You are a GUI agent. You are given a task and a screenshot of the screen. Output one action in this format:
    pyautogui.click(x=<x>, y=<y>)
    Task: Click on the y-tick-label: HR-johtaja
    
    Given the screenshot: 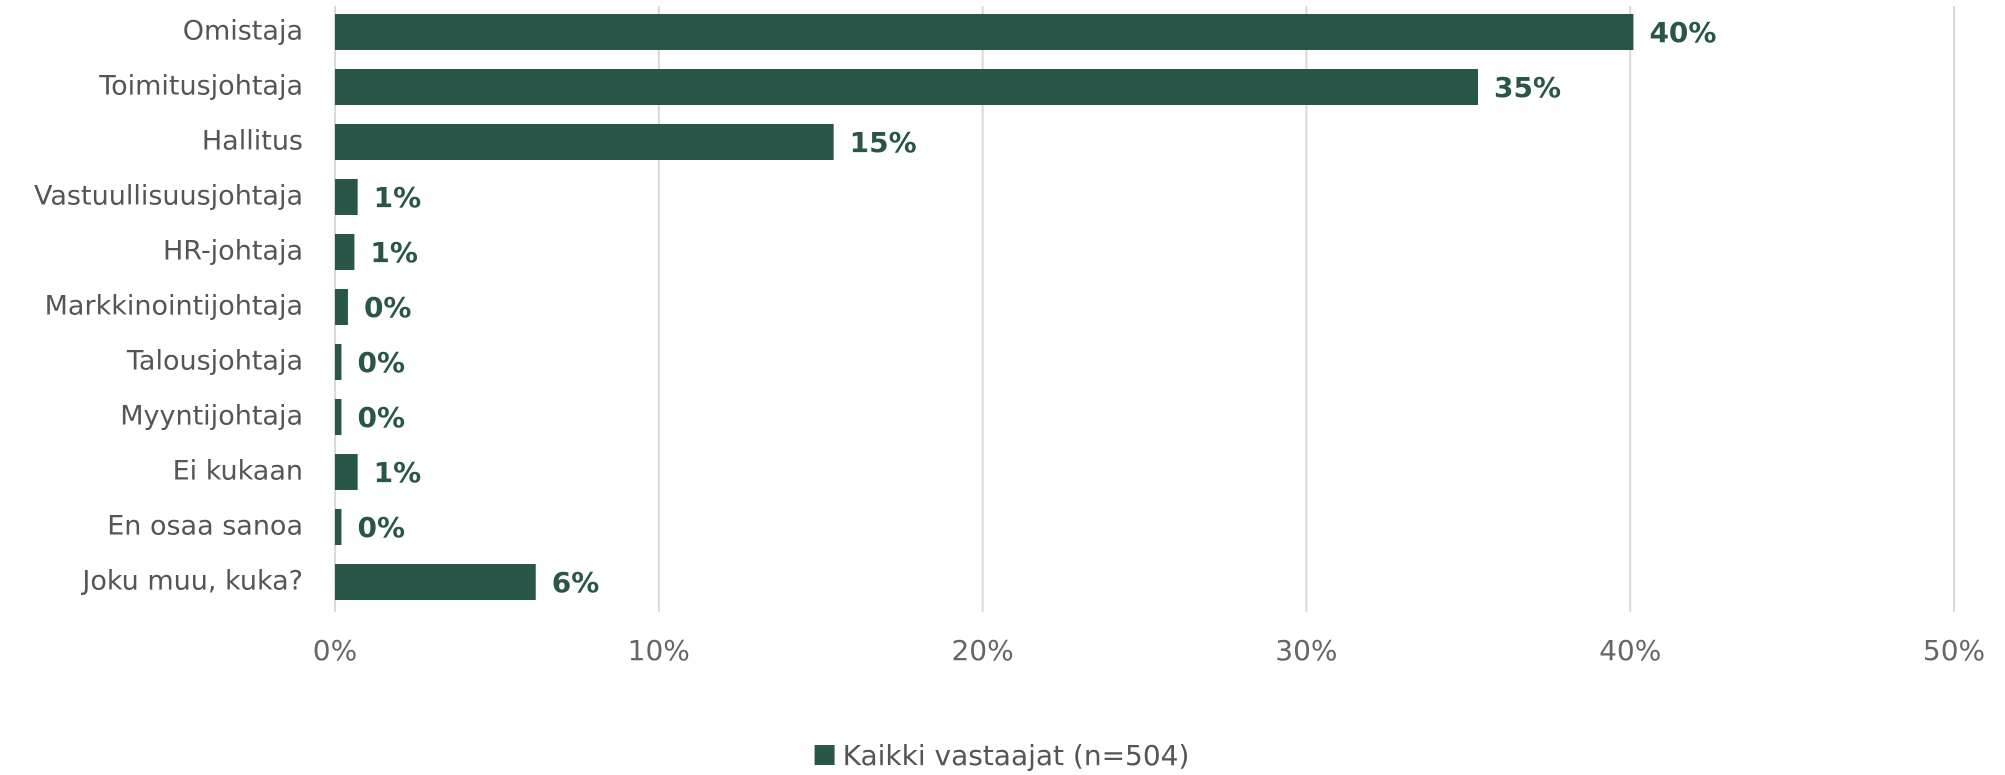 What is the action you would take?
    pyautogui.click(x=233, y=251)
    